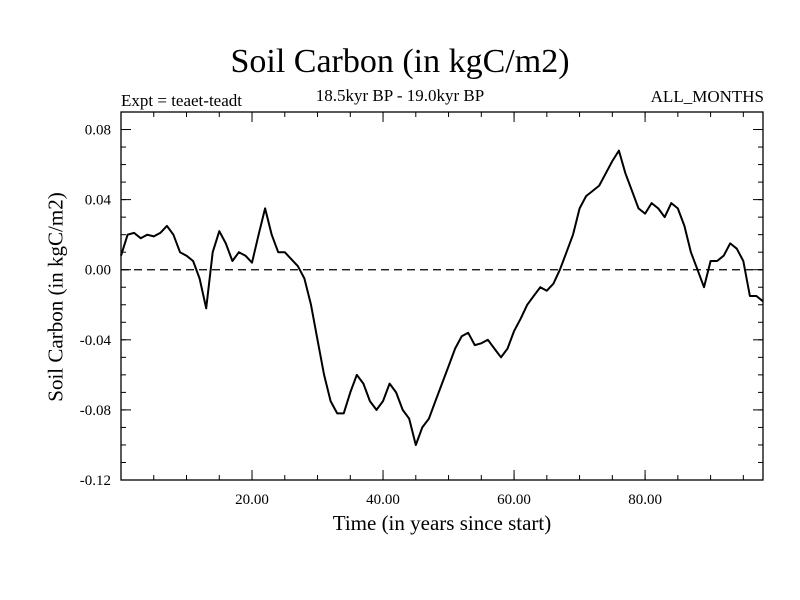 This screenshot has width=800, height=600. Describe the element at coordinates (707, 96) in the screenshot. I see `months-label: ALL_MONTHS` at that location.